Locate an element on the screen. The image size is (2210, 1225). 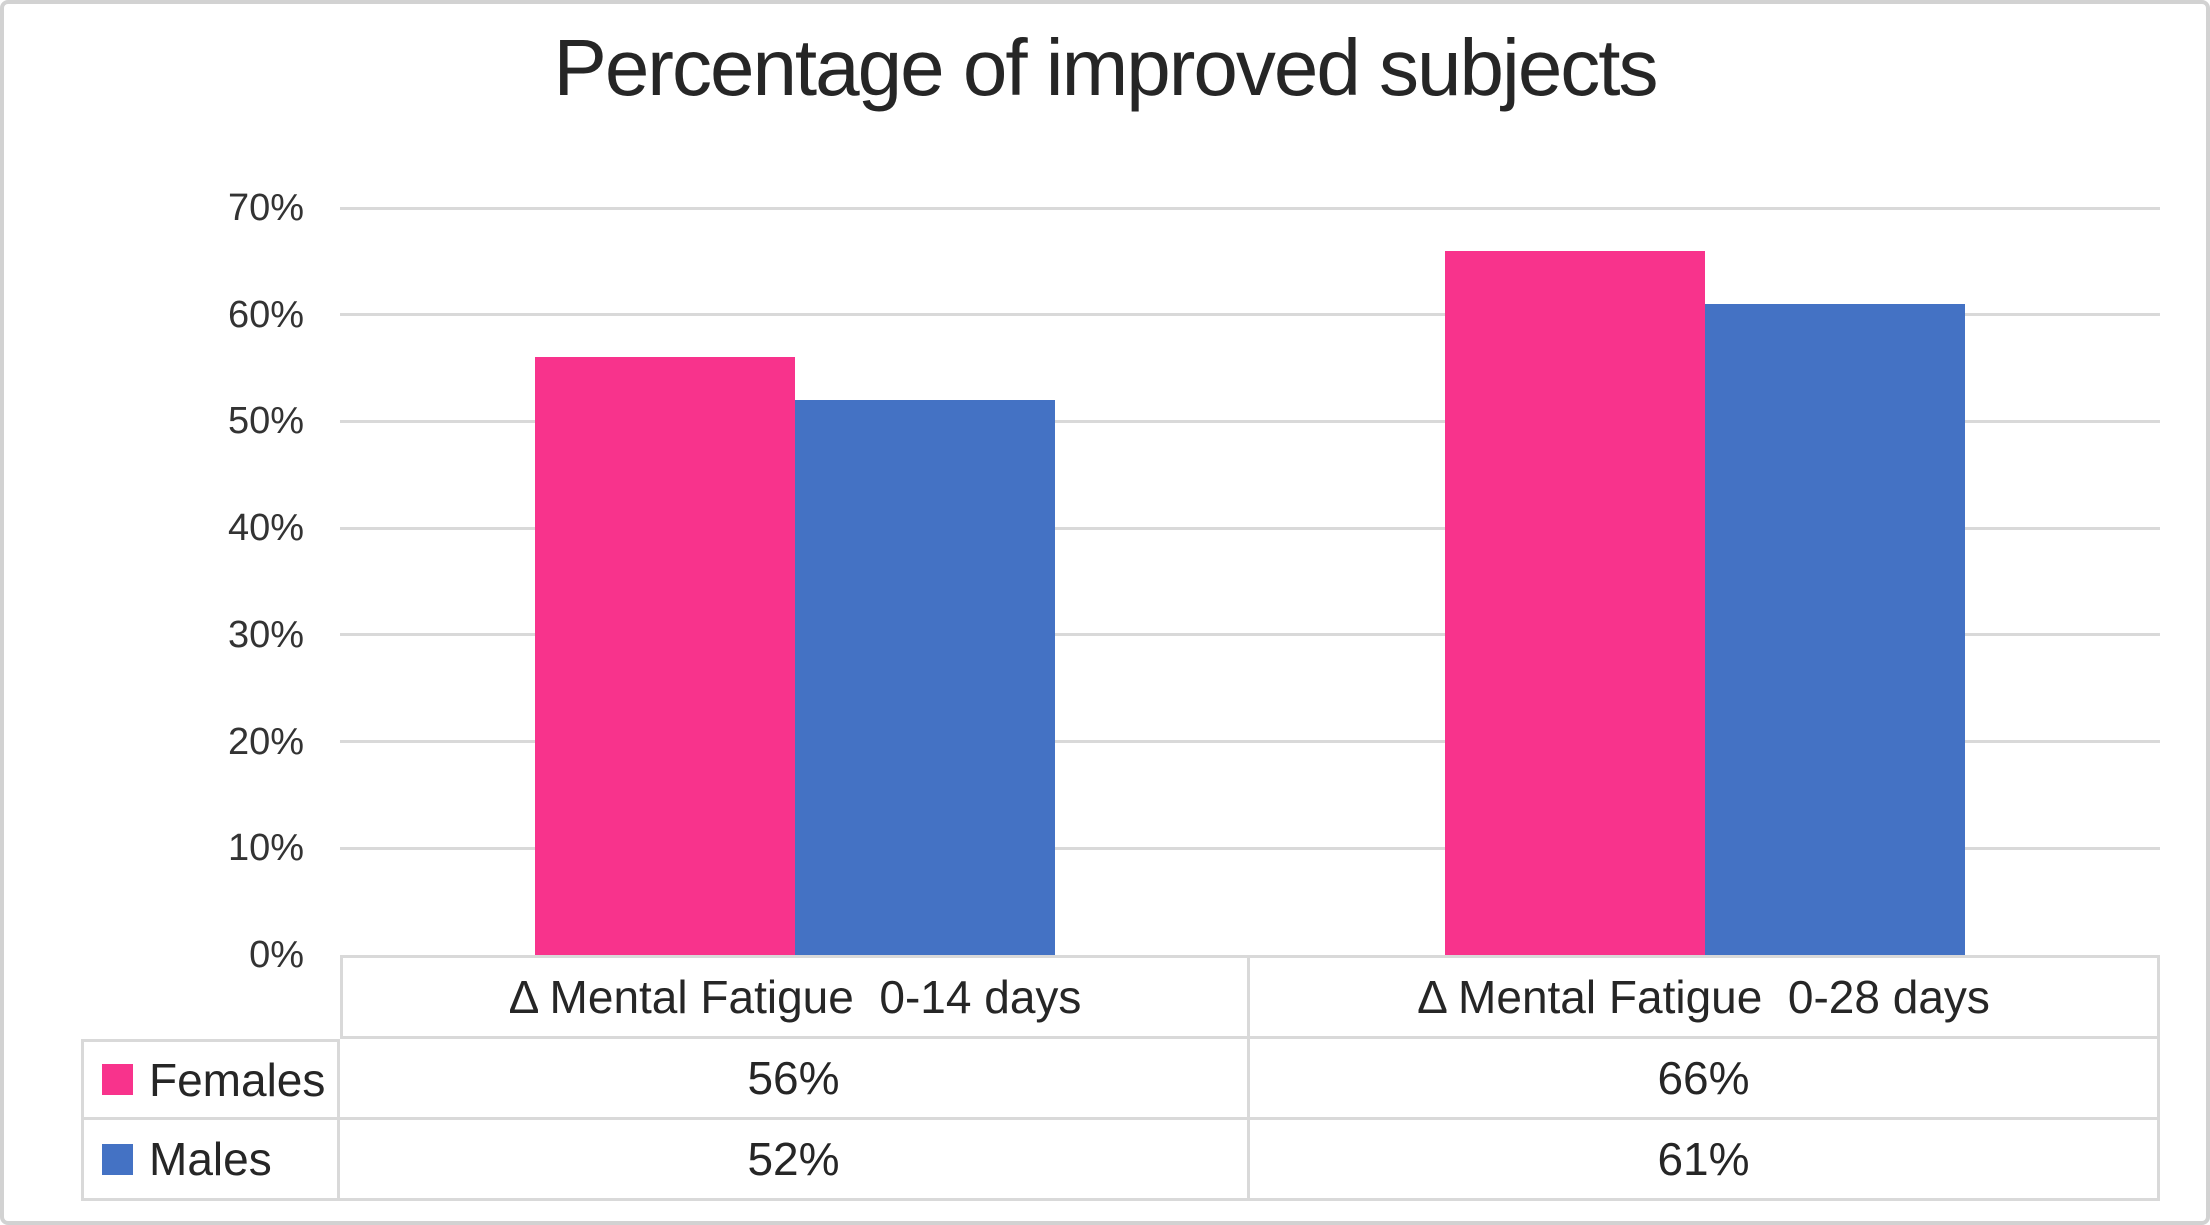
gridline-40% is located at coordinates (1250, 528).